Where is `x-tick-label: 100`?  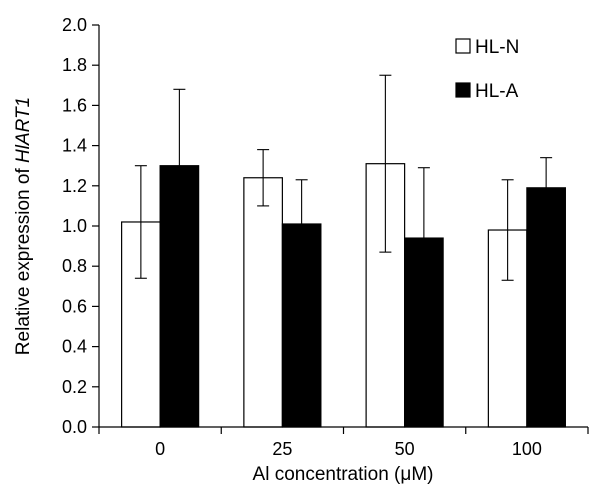
x-tick-label: 100 is located at coordinates (527, 449).